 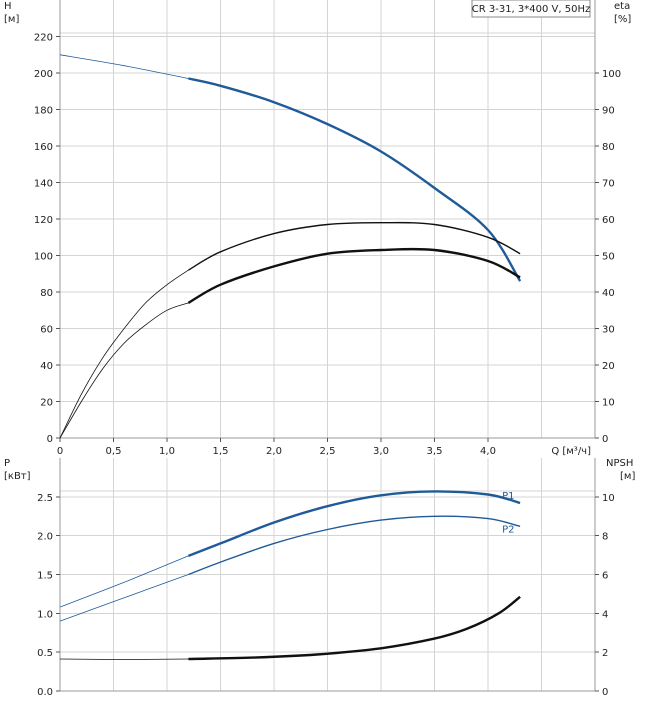 What do you see at coordinates (43, 257) in the screenshot?
I see `top-left-tick-label: 100` at bounding box center [43, 257].